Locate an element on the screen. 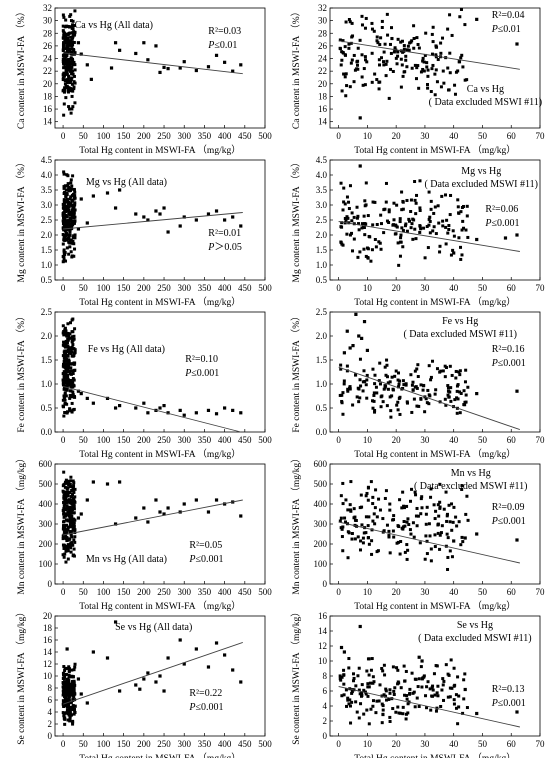 The height and width of the screenshot is (758, 550). x-tick-label: 40 is located at coordinates (454, 440).